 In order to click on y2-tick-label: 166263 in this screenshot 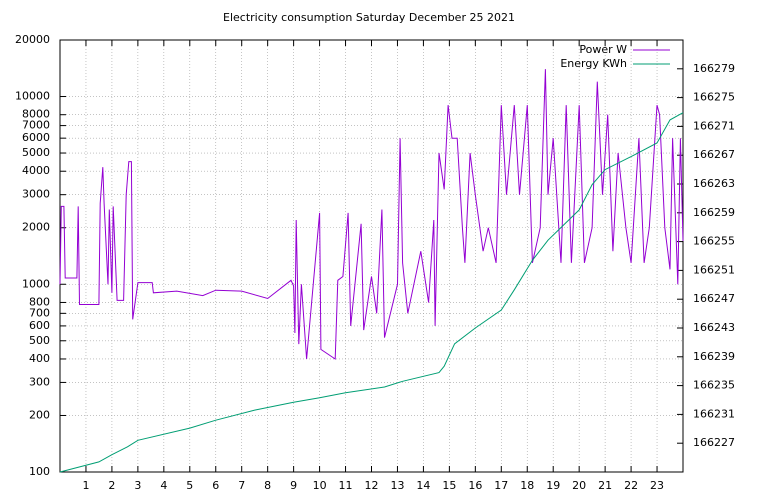, I will do `click(714, 183)`.